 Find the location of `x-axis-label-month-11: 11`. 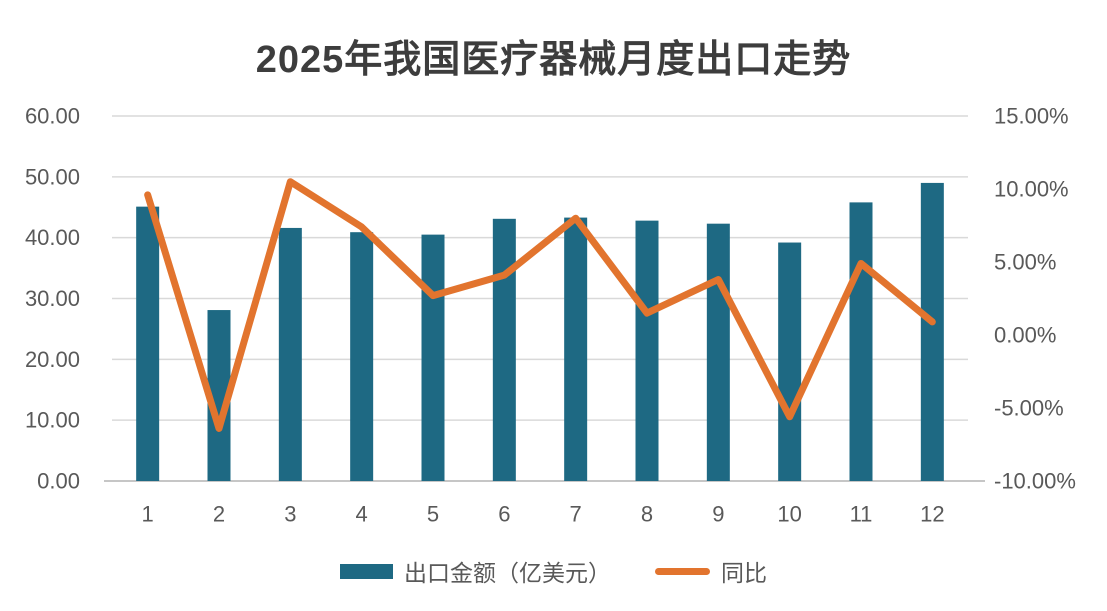

x-axis-label-month-11: 11 is located at coordinates (861, 514).